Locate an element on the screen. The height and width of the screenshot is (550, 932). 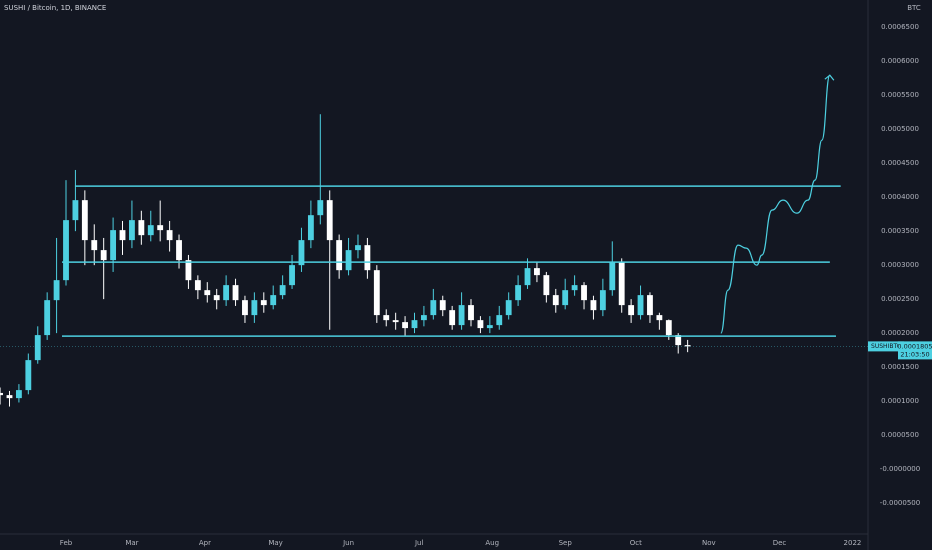
x-tick-label: Nov is located at coordinates (709, 543).